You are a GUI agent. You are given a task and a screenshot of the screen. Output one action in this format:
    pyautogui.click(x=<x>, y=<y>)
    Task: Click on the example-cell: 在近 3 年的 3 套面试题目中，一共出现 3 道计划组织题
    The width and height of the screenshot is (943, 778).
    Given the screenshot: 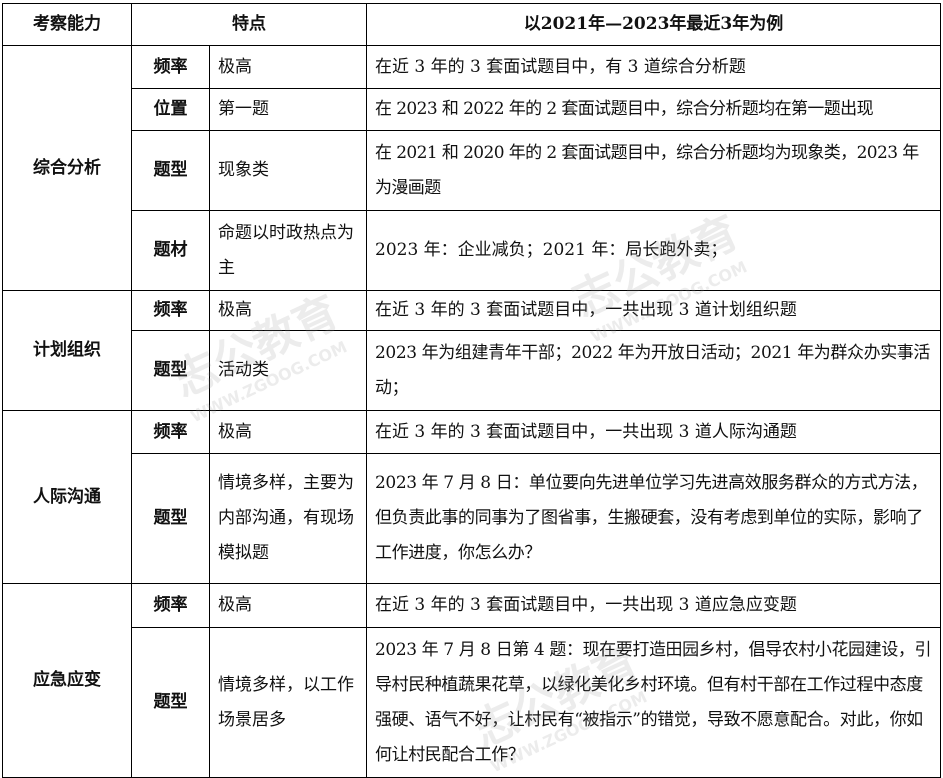 What is the action you would take?
    pyautogui.click(x=653, y=310)
    